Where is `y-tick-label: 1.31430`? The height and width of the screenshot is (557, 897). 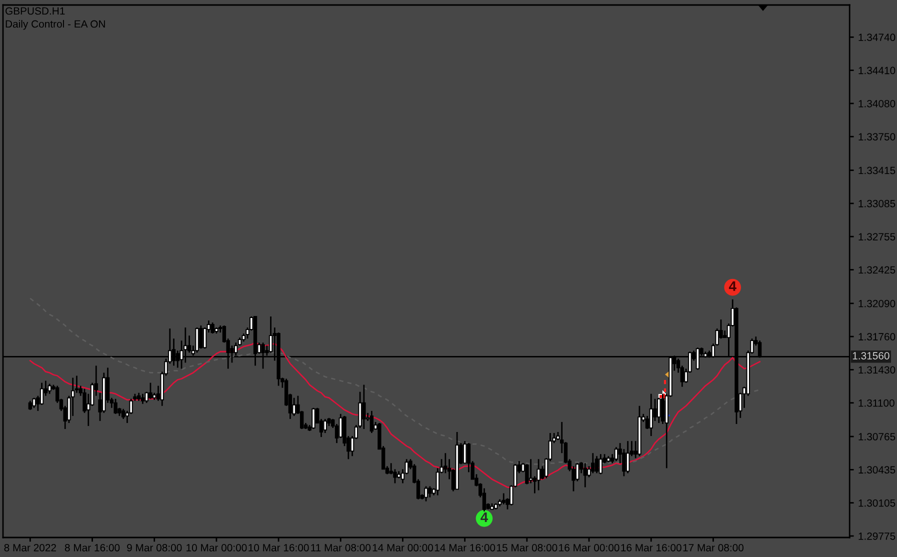 y-tick-label: 1.31430 is located at coordinates (877, 370).